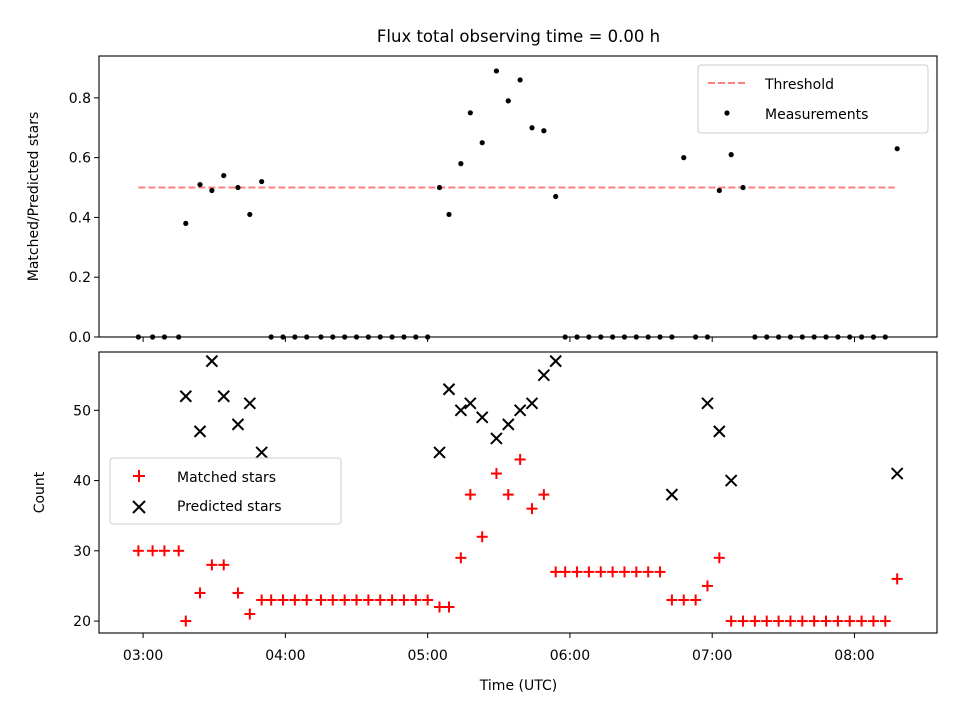 This screenshot has height=720, width=960. What do you see at coordinates (854, 656) in the screenshot?
I see `x-tick-label: 08:00` at bounding box center [854, 656].